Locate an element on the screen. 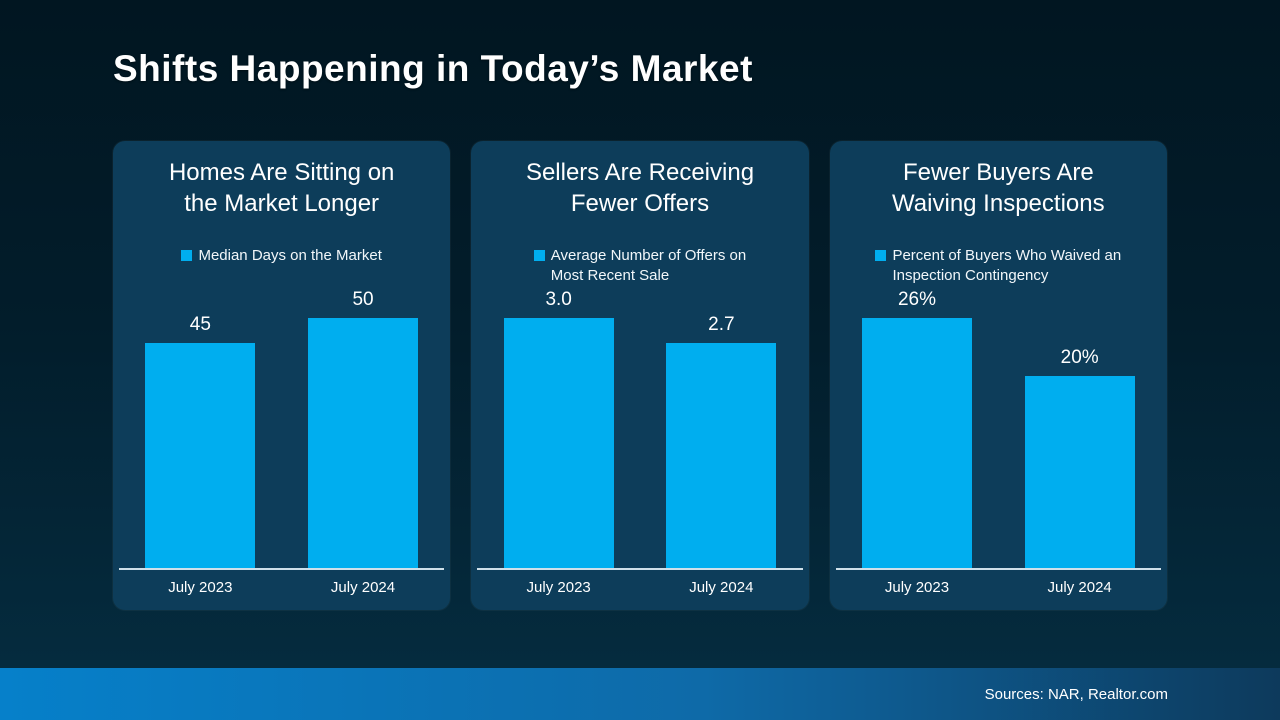  bar-group: 26% is located at coordinates (917, 428).